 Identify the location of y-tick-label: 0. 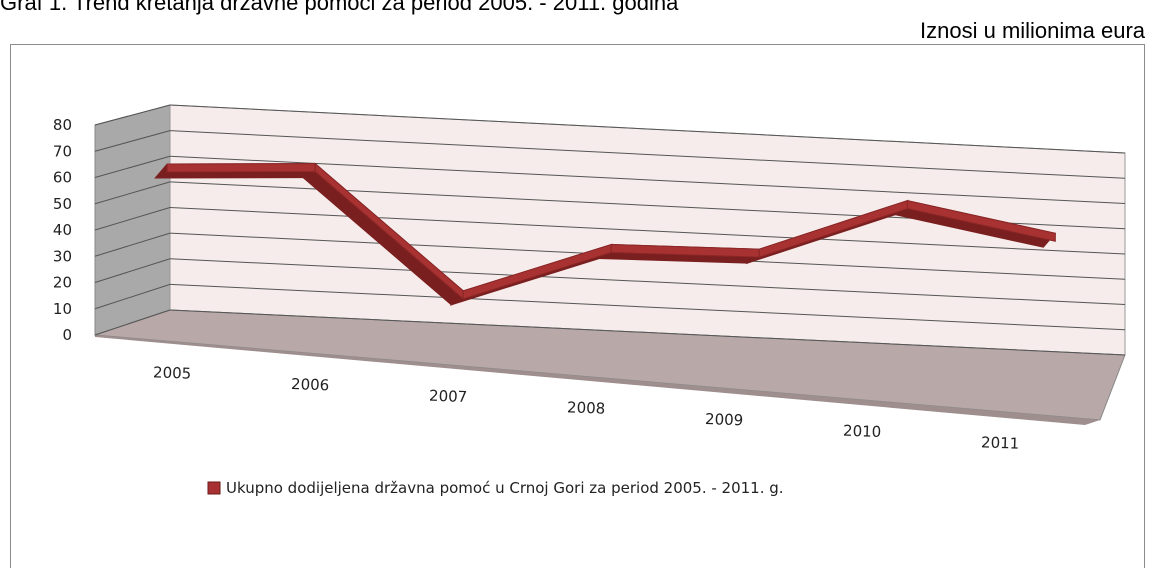
(67, 335).